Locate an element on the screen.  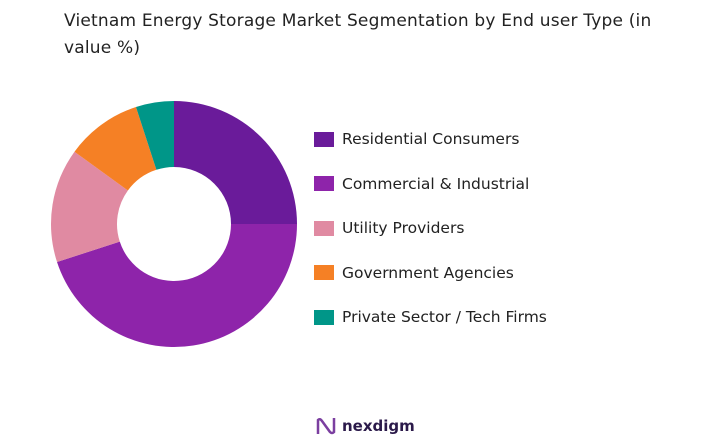
logo-text: nexdigm is located at coordinates (378, 426).